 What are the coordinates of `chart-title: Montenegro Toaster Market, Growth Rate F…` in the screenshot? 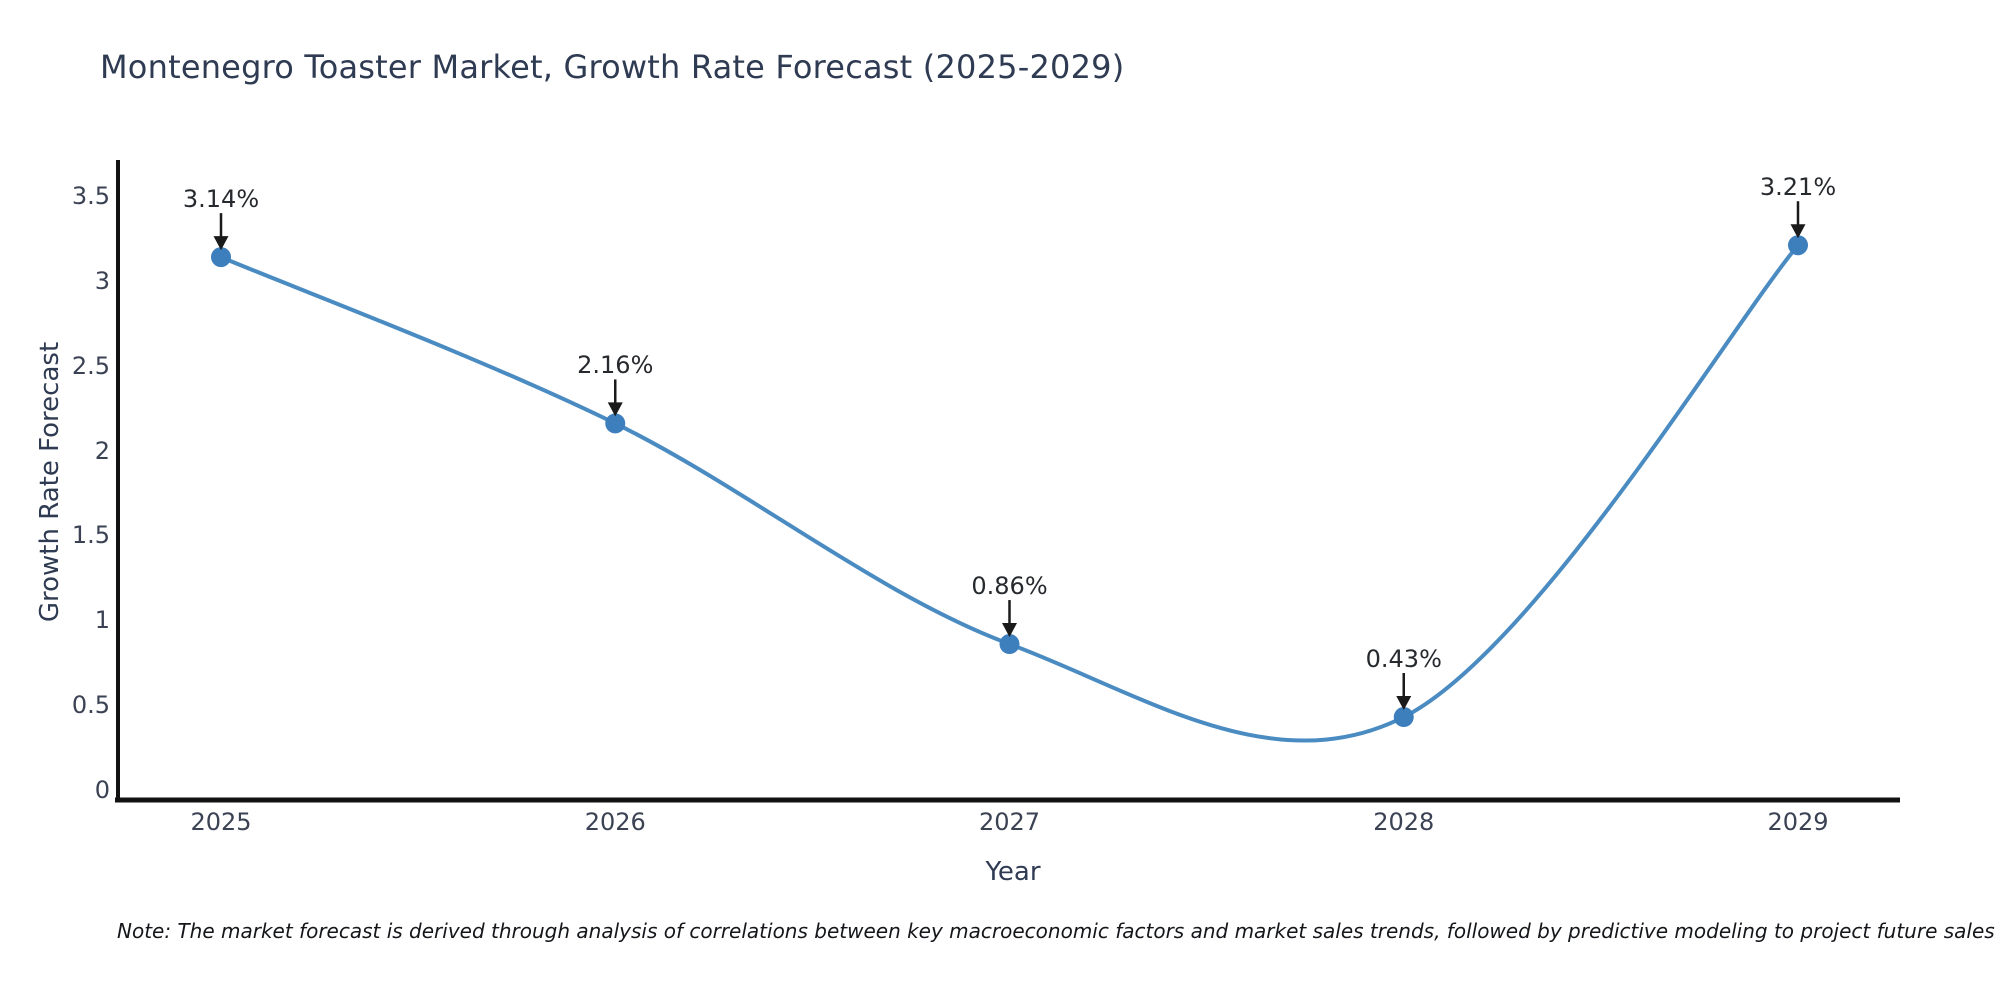 It's located at (612, 67).